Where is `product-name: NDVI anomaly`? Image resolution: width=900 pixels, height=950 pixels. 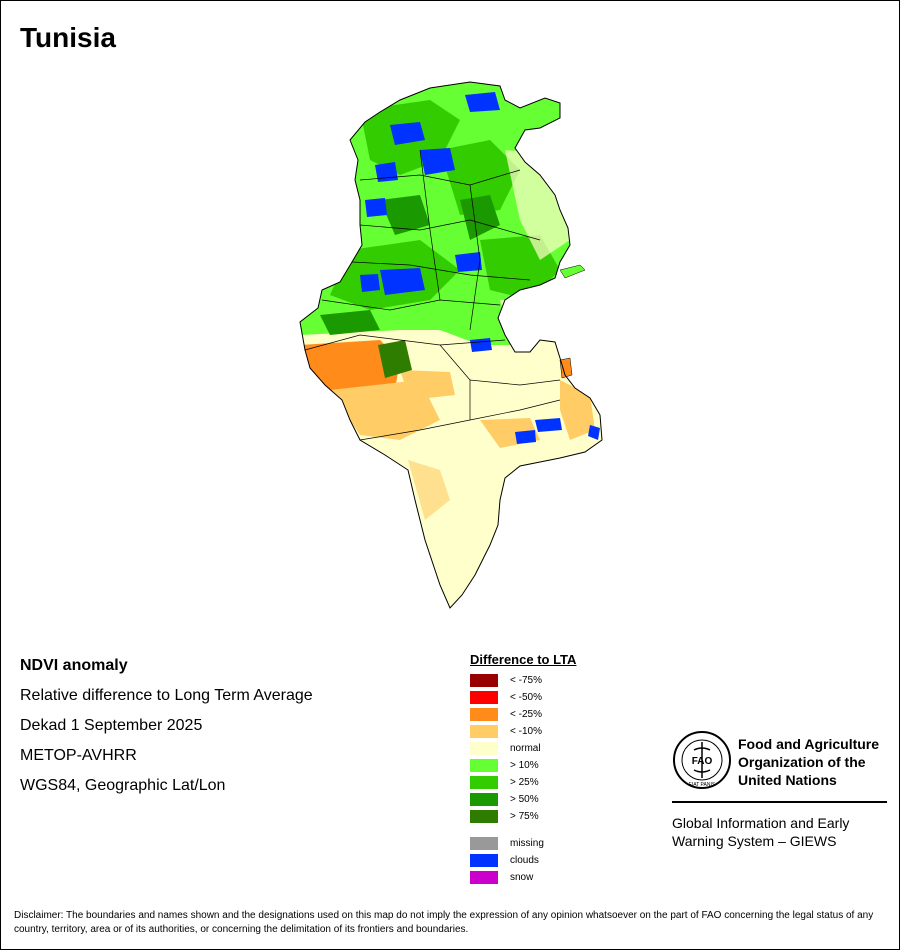 product-name: NDVI anomaly is located at coordinates (74, 665).